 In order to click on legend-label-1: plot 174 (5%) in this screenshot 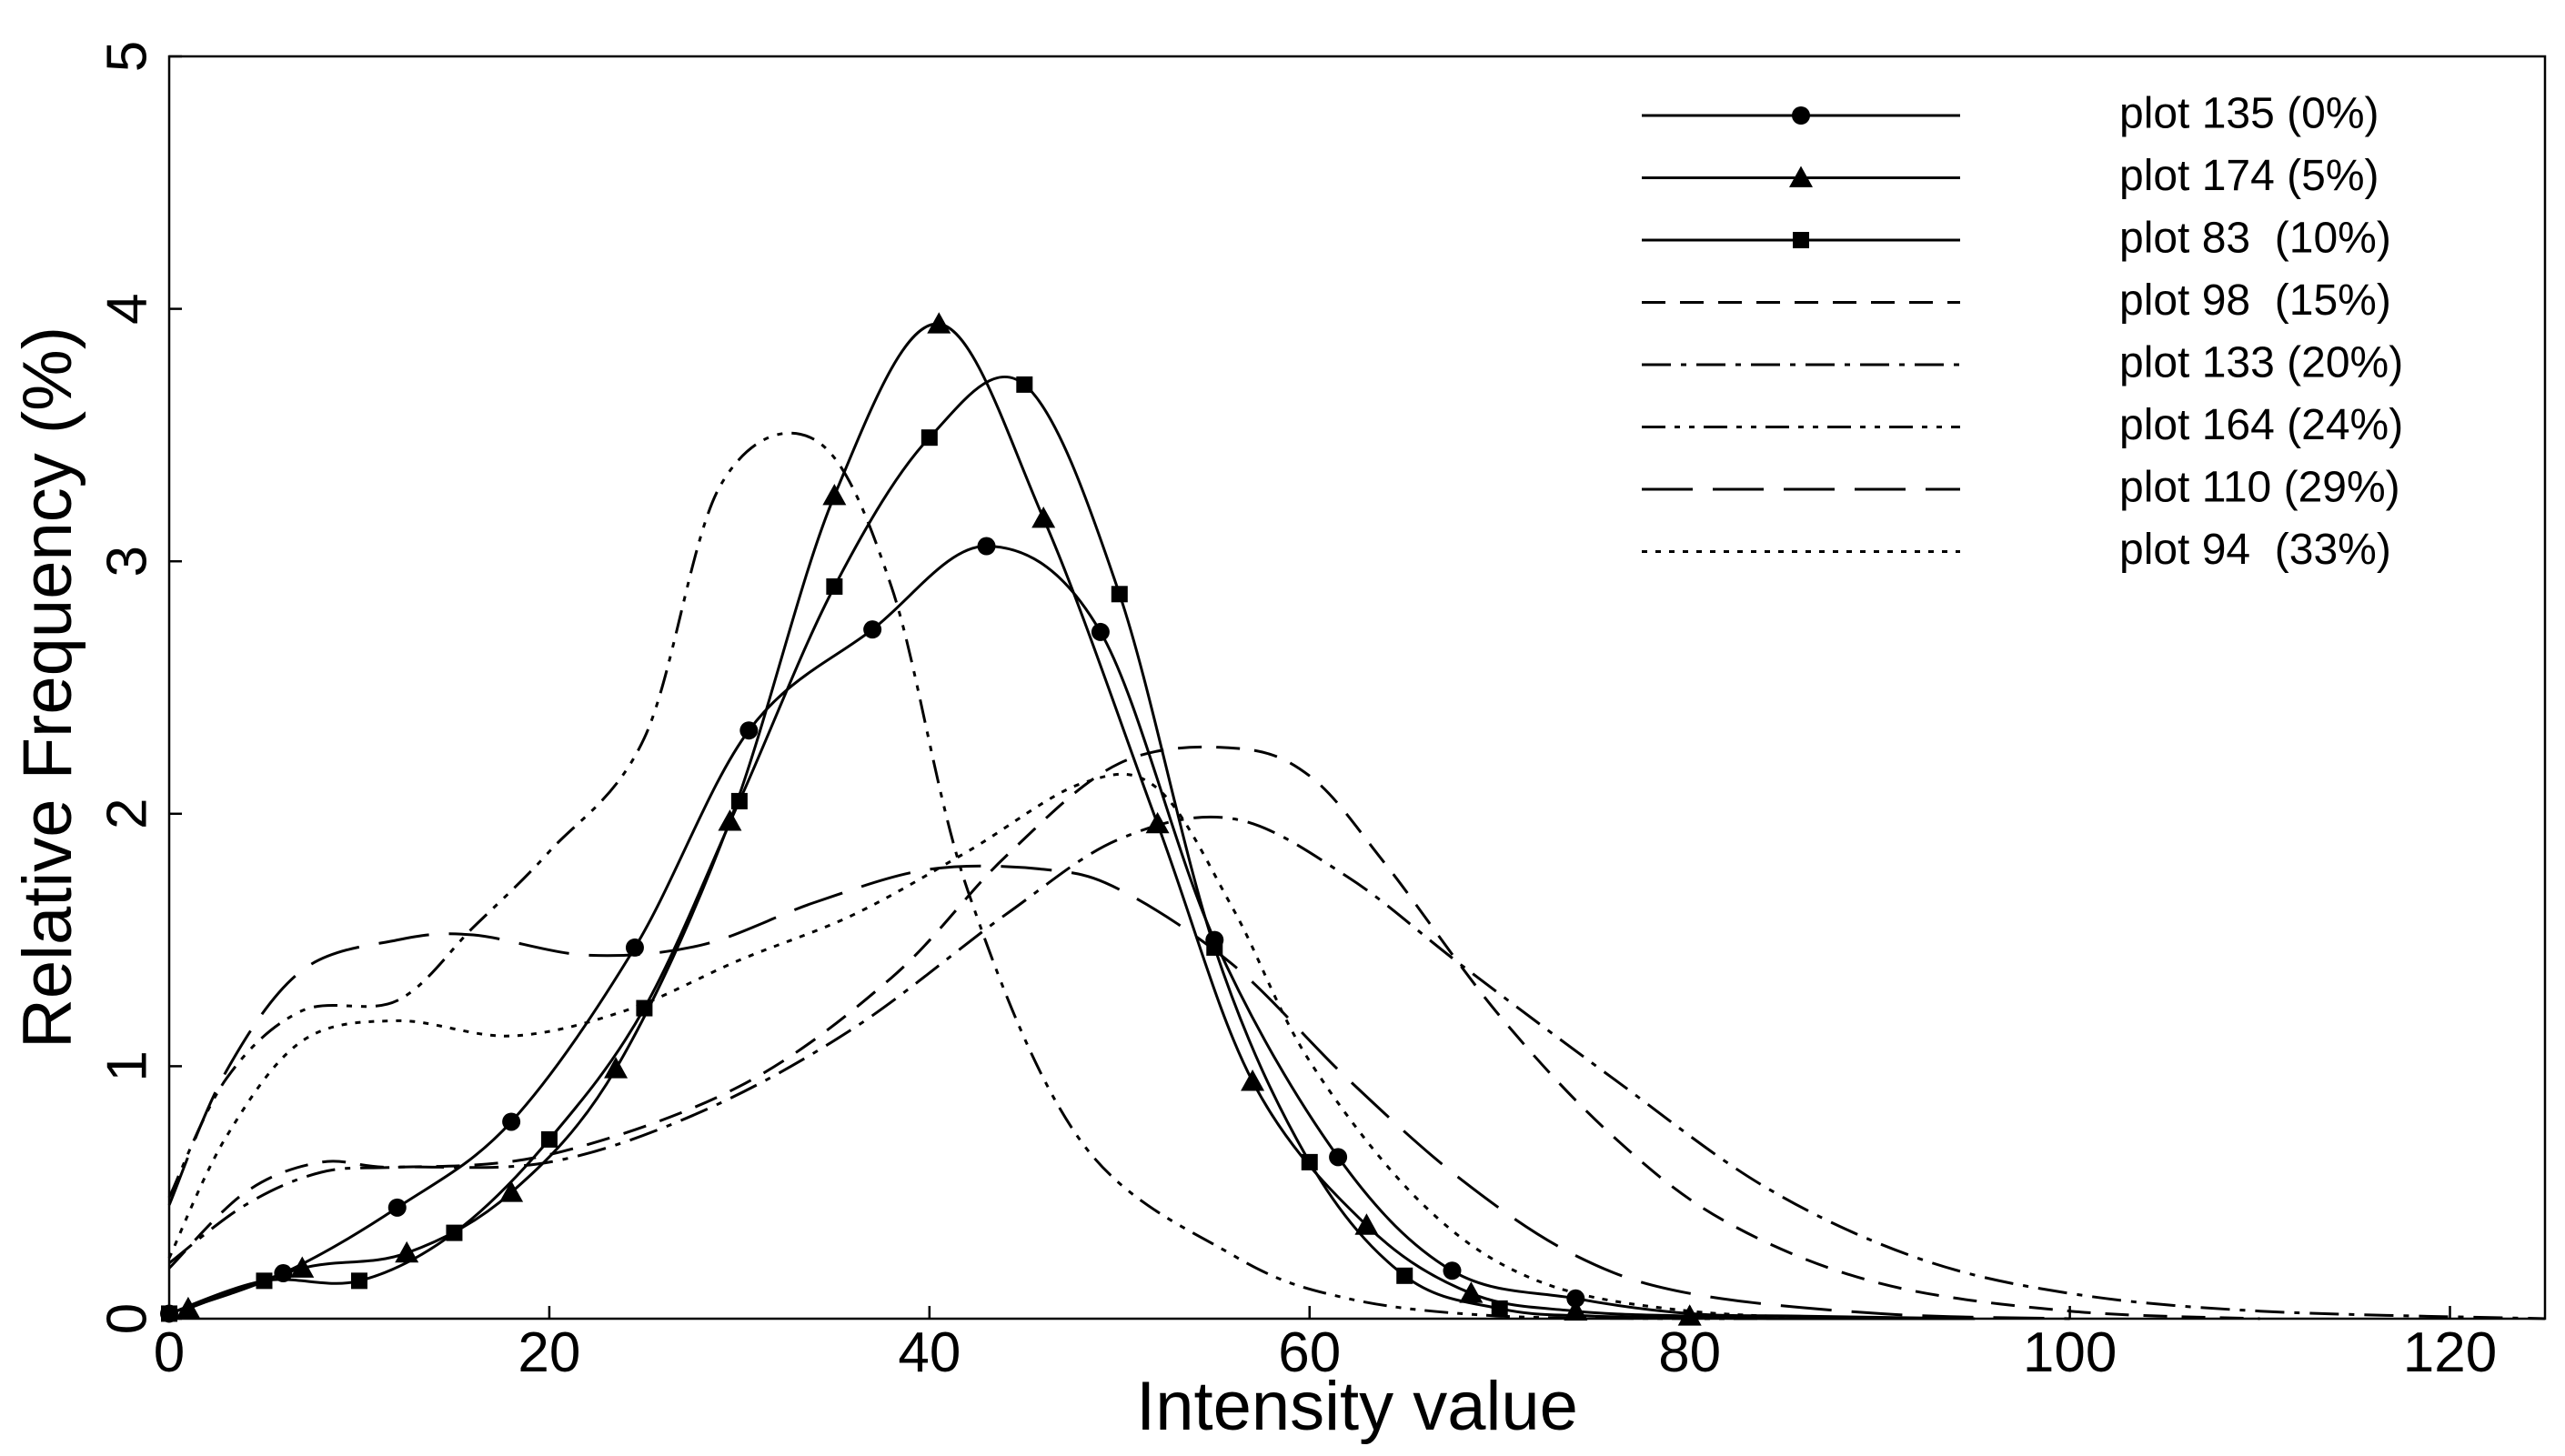, I will do `click(2249, 176)`.